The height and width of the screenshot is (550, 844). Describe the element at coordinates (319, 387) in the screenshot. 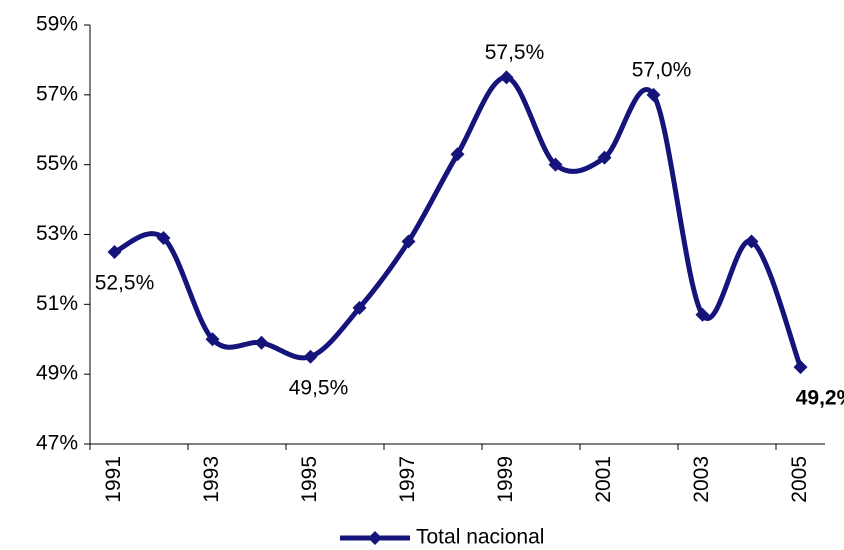

I see `data-label: 49,5%` at that location.